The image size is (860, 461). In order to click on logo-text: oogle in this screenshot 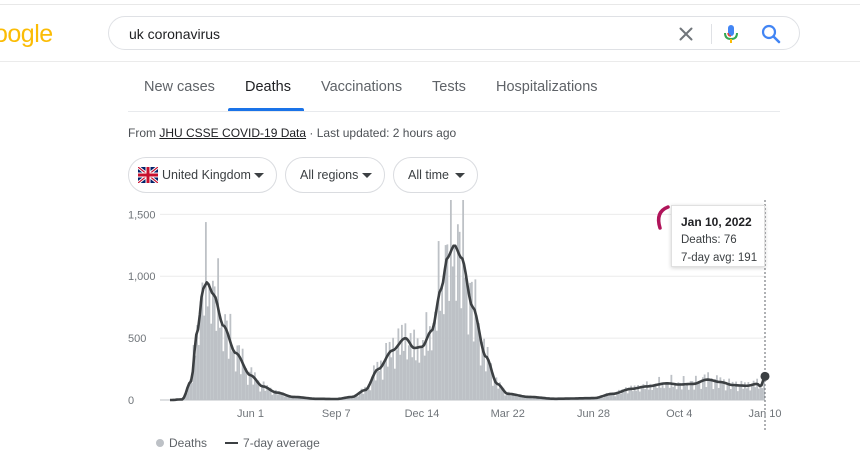, I will do `click(26, 34)`.